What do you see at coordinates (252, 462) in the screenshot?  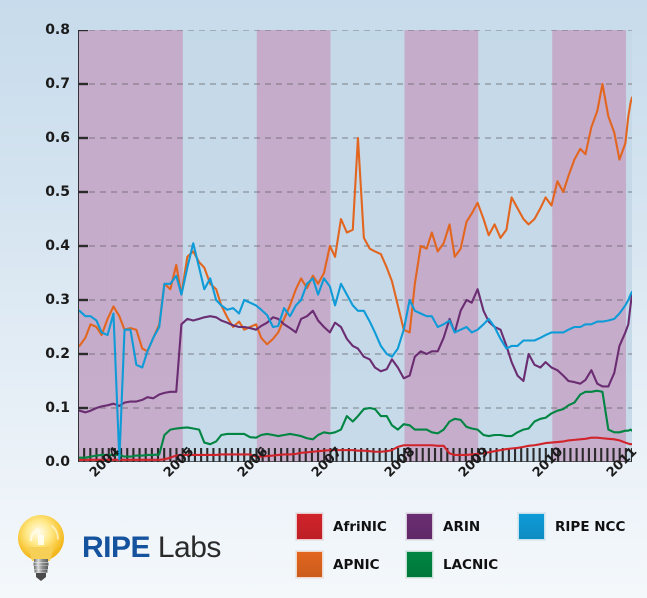 I see `x-tick-label: 2006` at bounding box center [252, 462].